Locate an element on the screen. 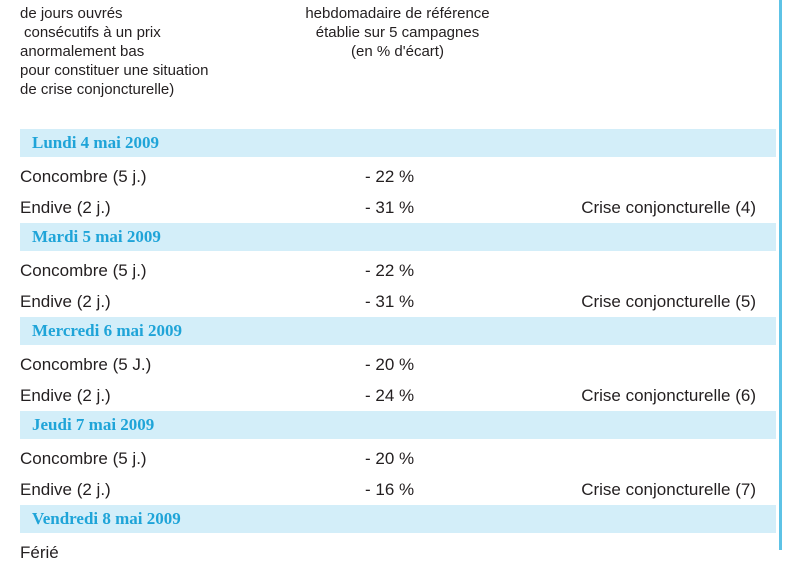  crisis-status: Crise conjoncturelle (4) is located at coordinates (668, 207).